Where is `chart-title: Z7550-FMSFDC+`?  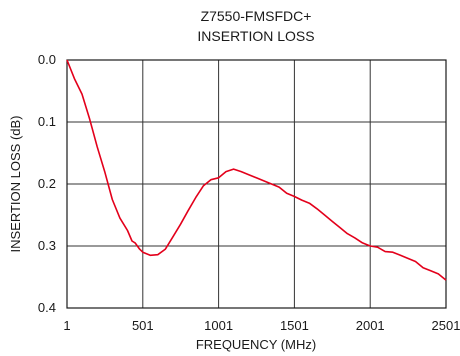
chart-title: Z7550-FMSFDC+ is located at coordinates (256, 16).